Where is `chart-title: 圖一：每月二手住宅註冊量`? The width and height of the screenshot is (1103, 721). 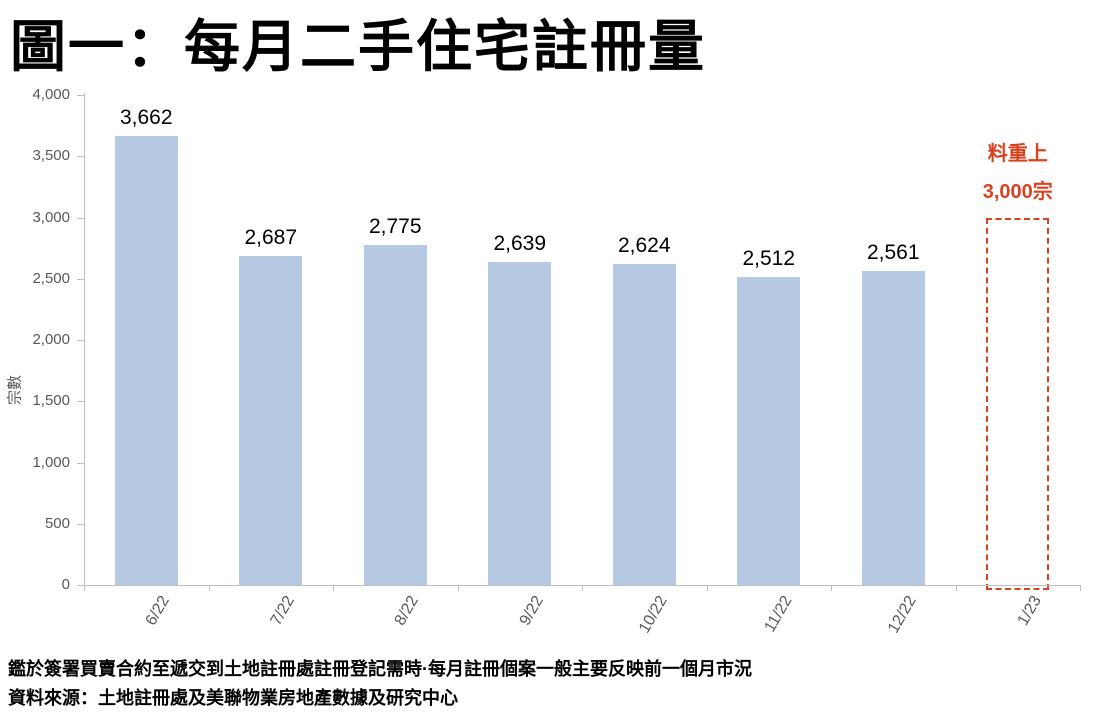
chart-title: 圖一：每月二手住宅註冊量 is located at coordinates (358, 46).